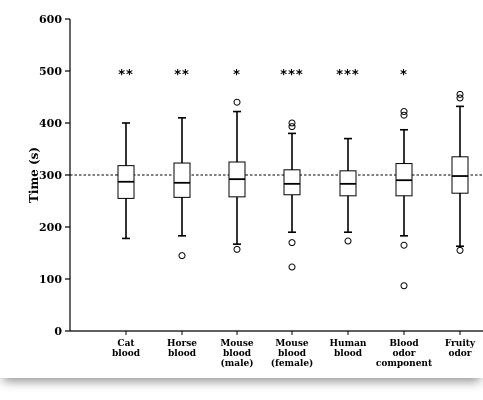 This screenshot has width=483, height=400. I want to click on y-tick-label: 200, so click(50, 227).